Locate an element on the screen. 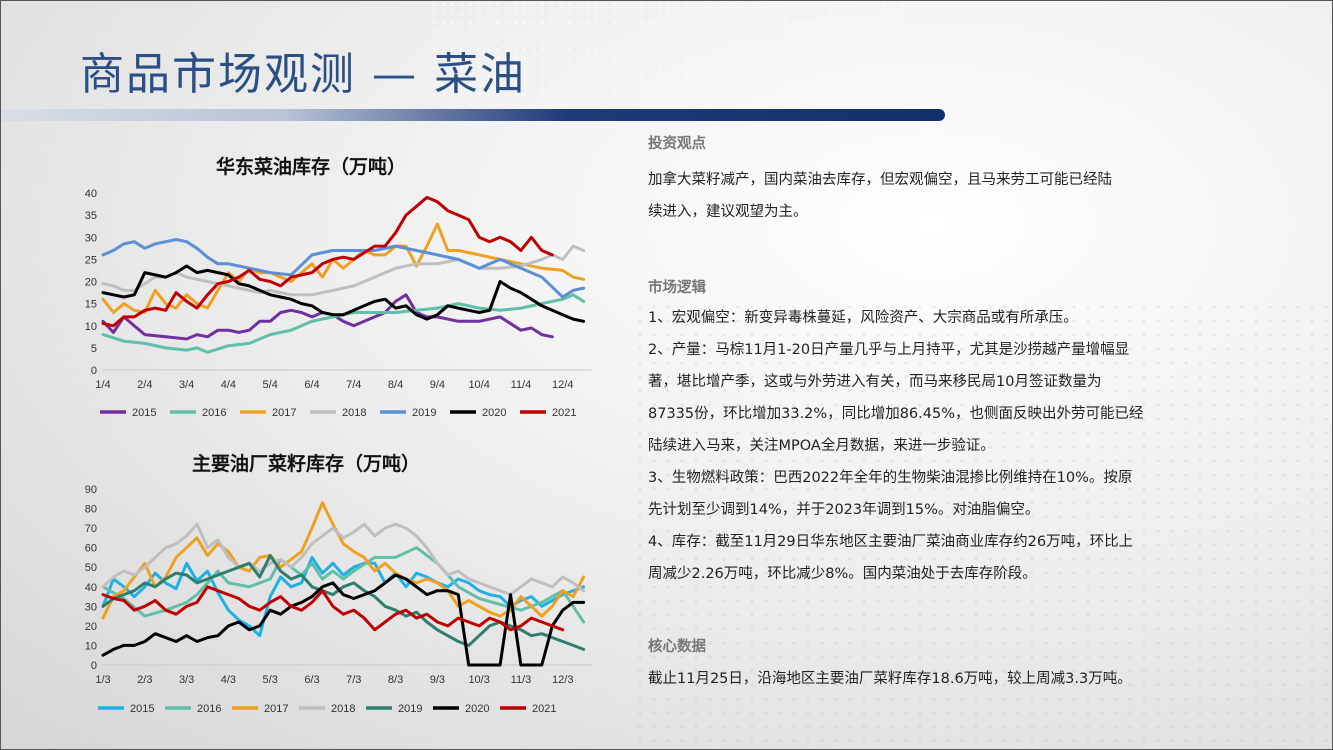 This screenshot has width=1333, height=750. x-tick-label: 9/4 is located at coordinates (437, 385).